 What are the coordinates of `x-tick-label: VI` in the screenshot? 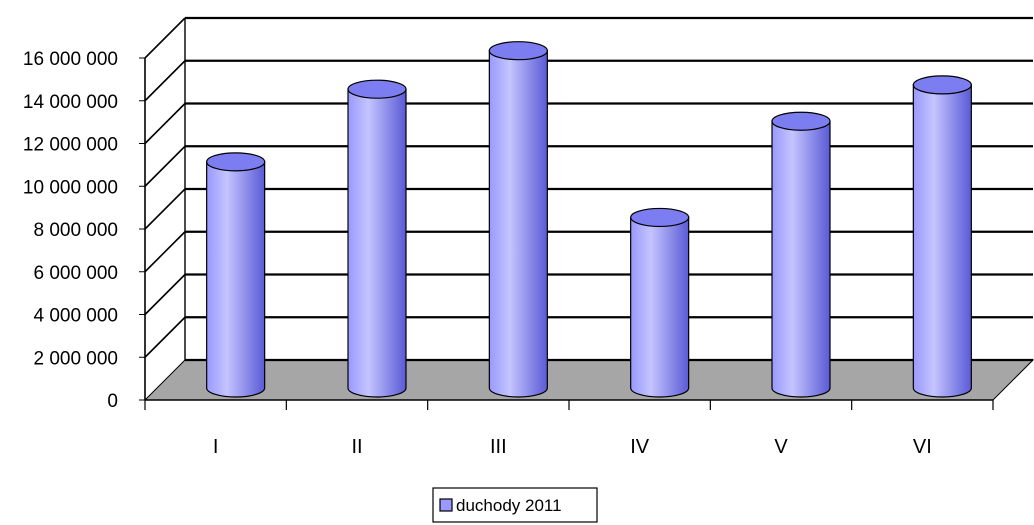 It's located at (922, 447).